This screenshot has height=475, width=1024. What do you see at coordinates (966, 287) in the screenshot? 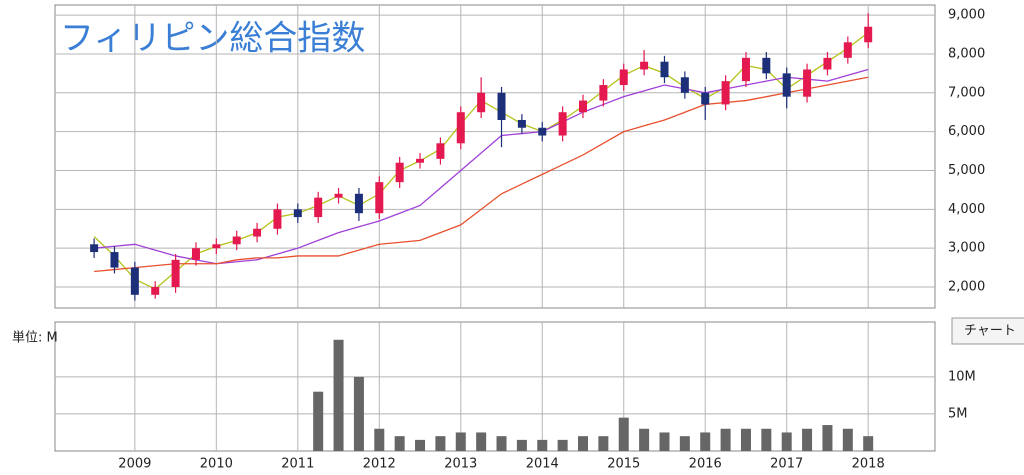
I see `y-tick-label: 2,000` at bounding box center [966, 287].